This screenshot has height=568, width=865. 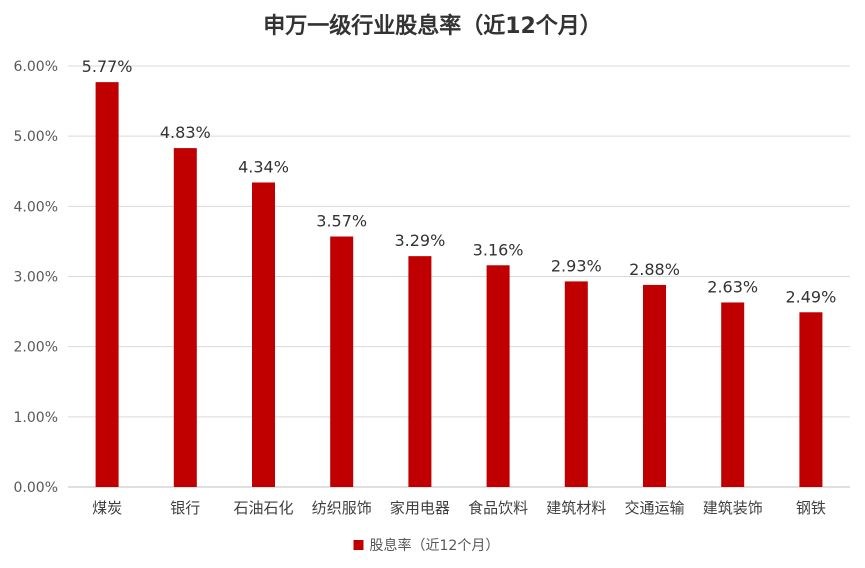 I want to click on x-tick-label: 银行, so click(x=185, y=508).